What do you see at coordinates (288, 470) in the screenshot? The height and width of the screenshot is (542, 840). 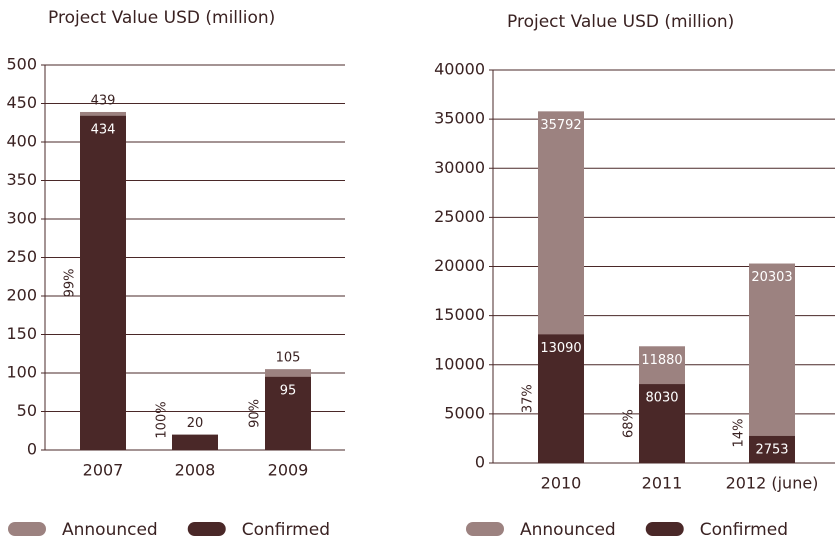 I see `x-tick-label: 2009` at bounding box center [288, 470].